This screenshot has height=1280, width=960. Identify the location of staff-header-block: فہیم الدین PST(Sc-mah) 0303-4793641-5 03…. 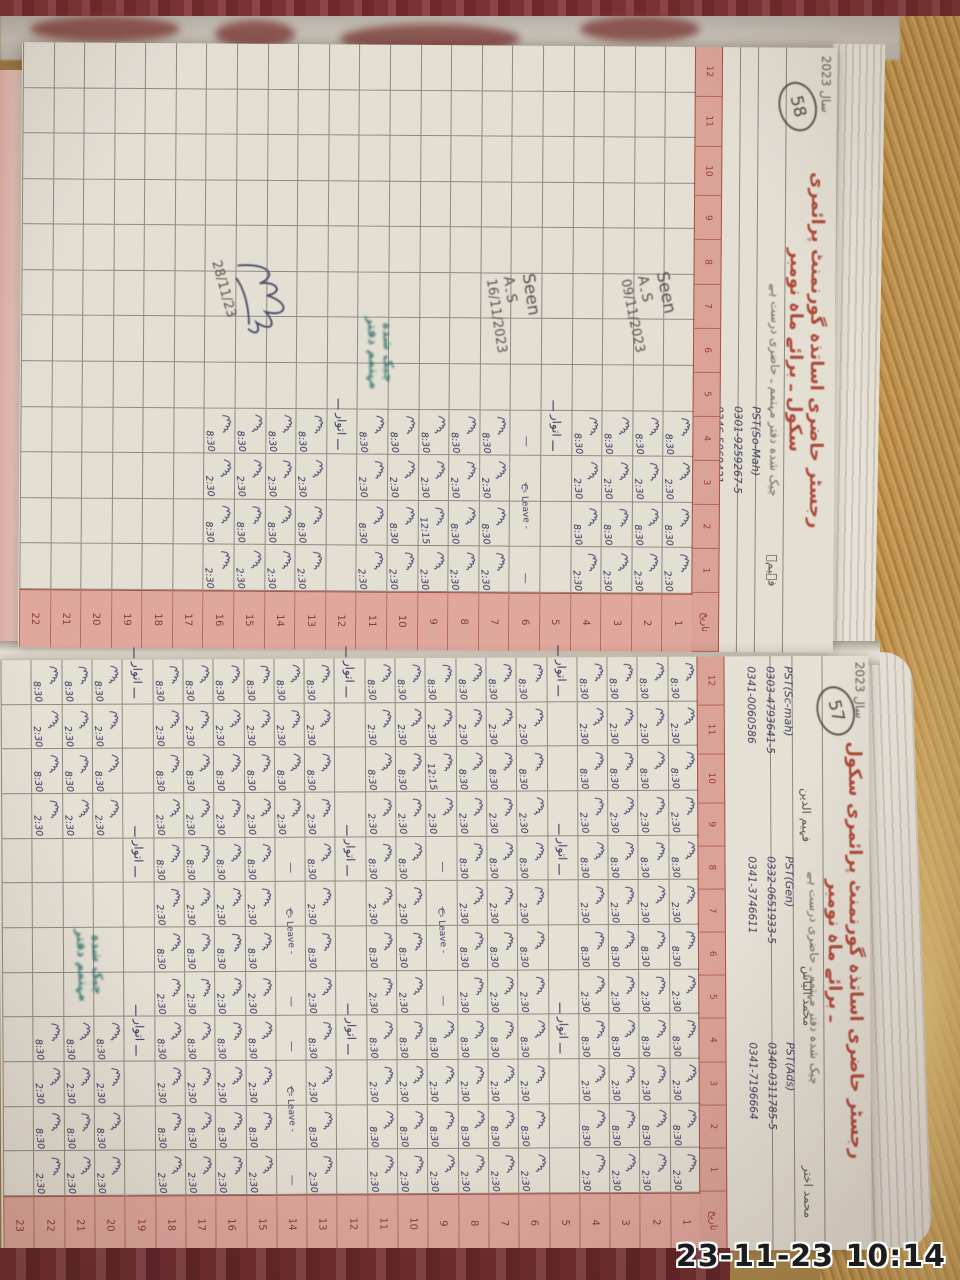
(775, 754).